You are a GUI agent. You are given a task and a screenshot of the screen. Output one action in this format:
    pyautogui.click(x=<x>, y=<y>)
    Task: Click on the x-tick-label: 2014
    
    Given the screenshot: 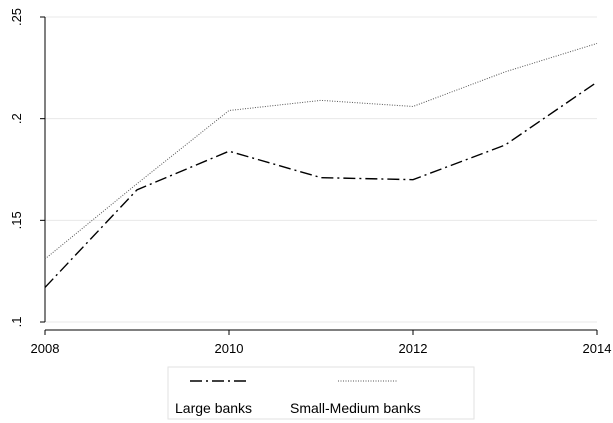 What is the action you would take?
    pyautogui.click(x=597, y=348)
    